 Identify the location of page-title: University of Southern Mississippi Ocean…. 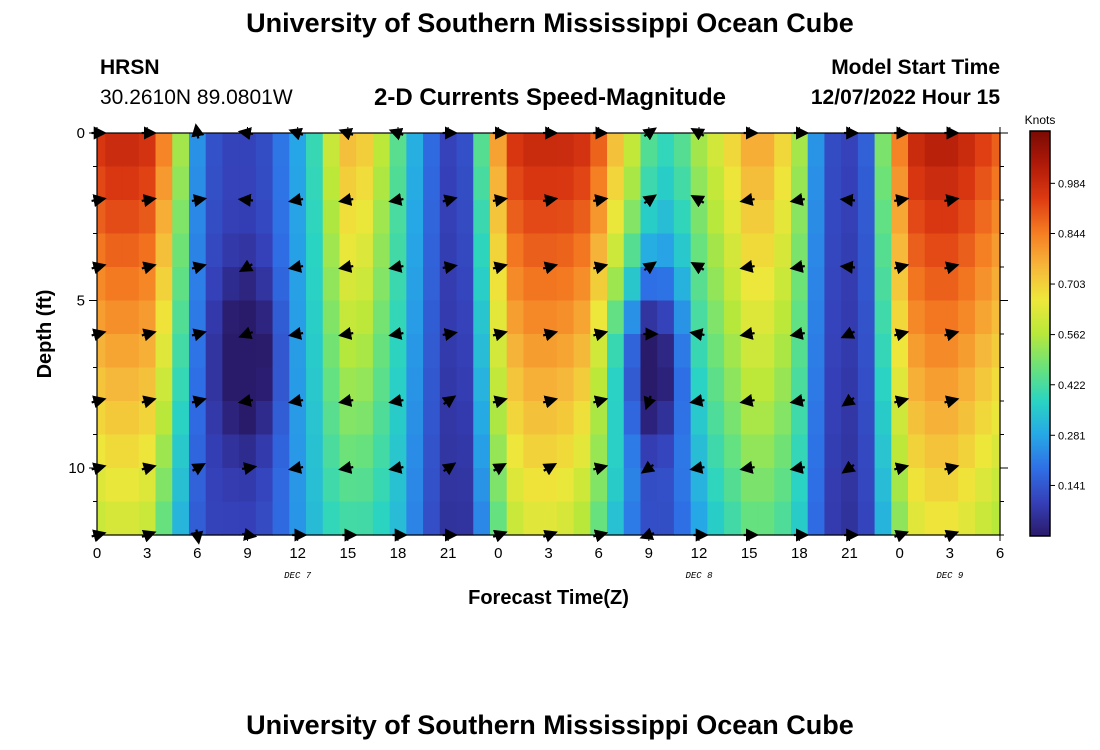
(550, 23).